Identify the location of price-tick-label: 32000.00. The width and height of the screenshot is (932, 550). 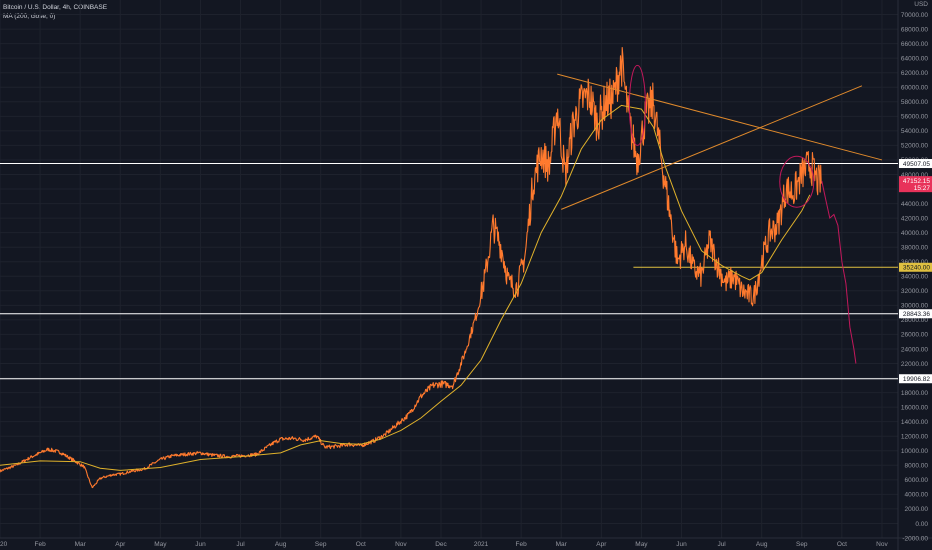
(914, 291).